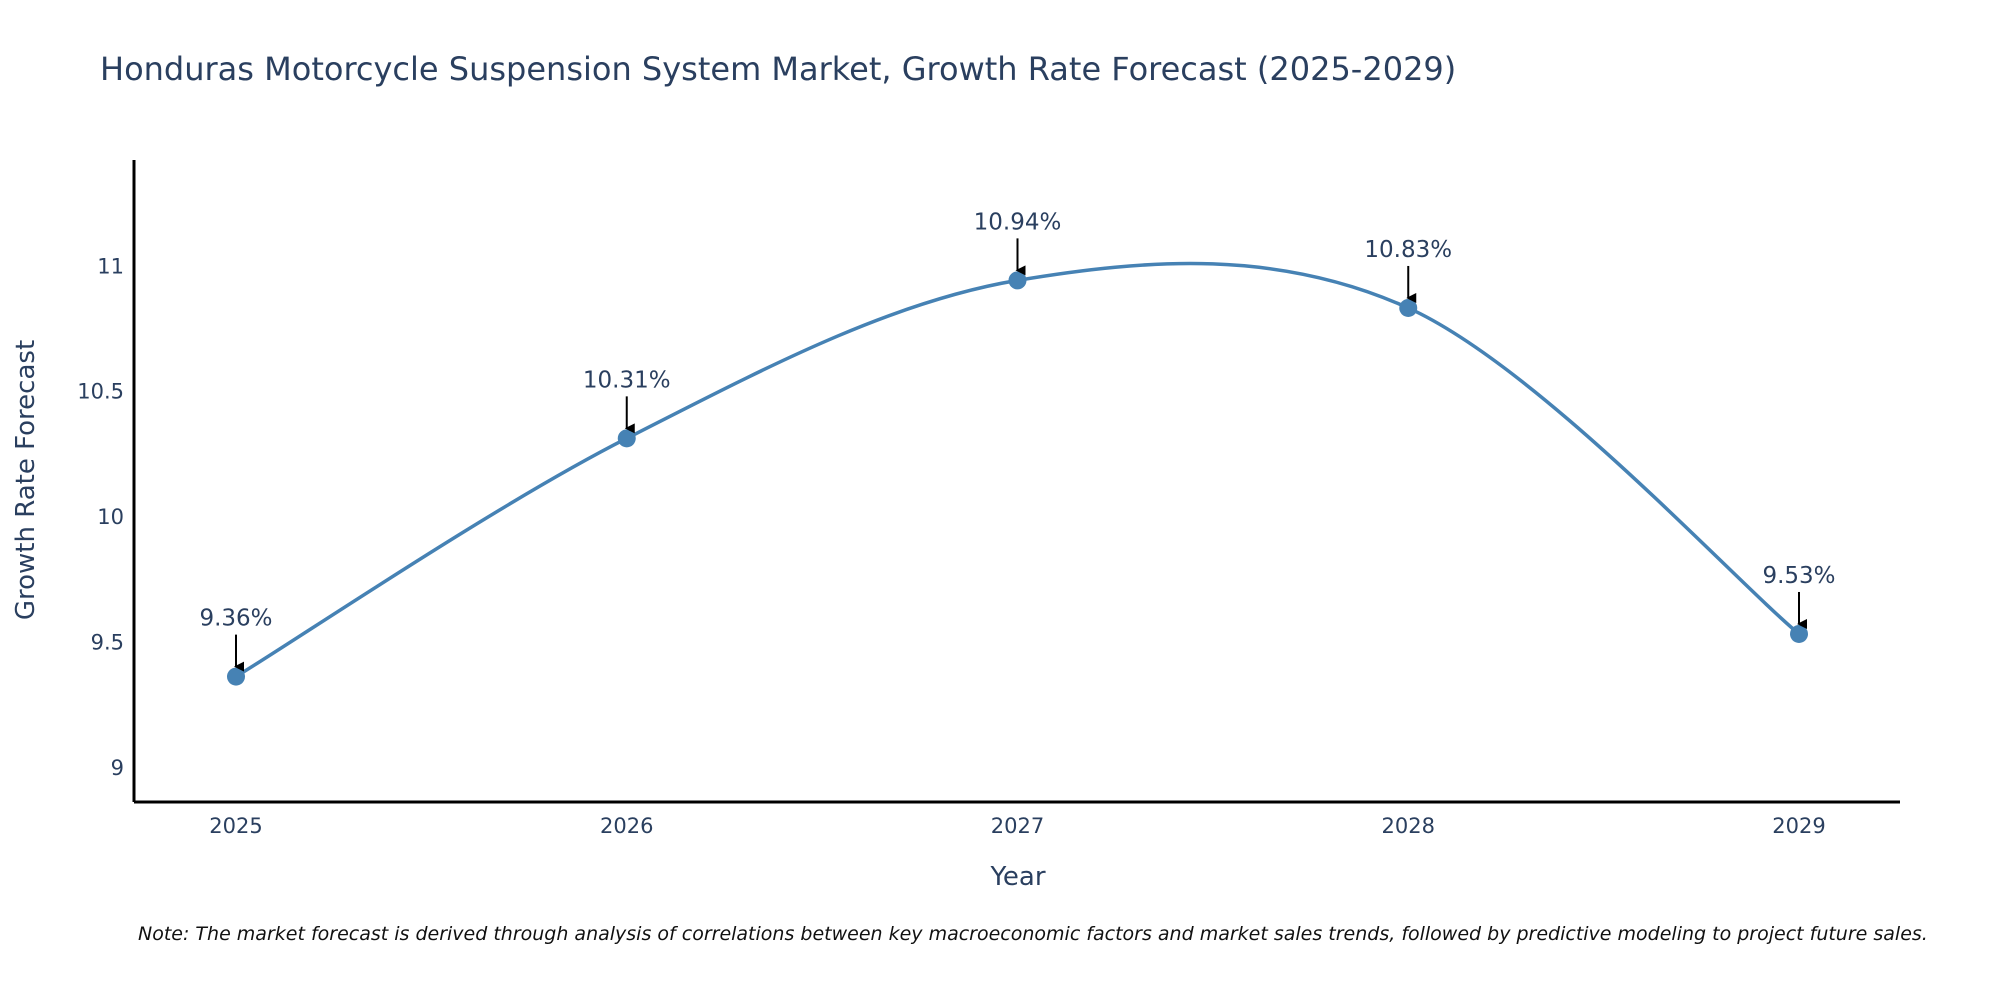  Describe the element at coordinates (235, 826) in the screenshot. I see `x-tick-label: 2025` at that location.